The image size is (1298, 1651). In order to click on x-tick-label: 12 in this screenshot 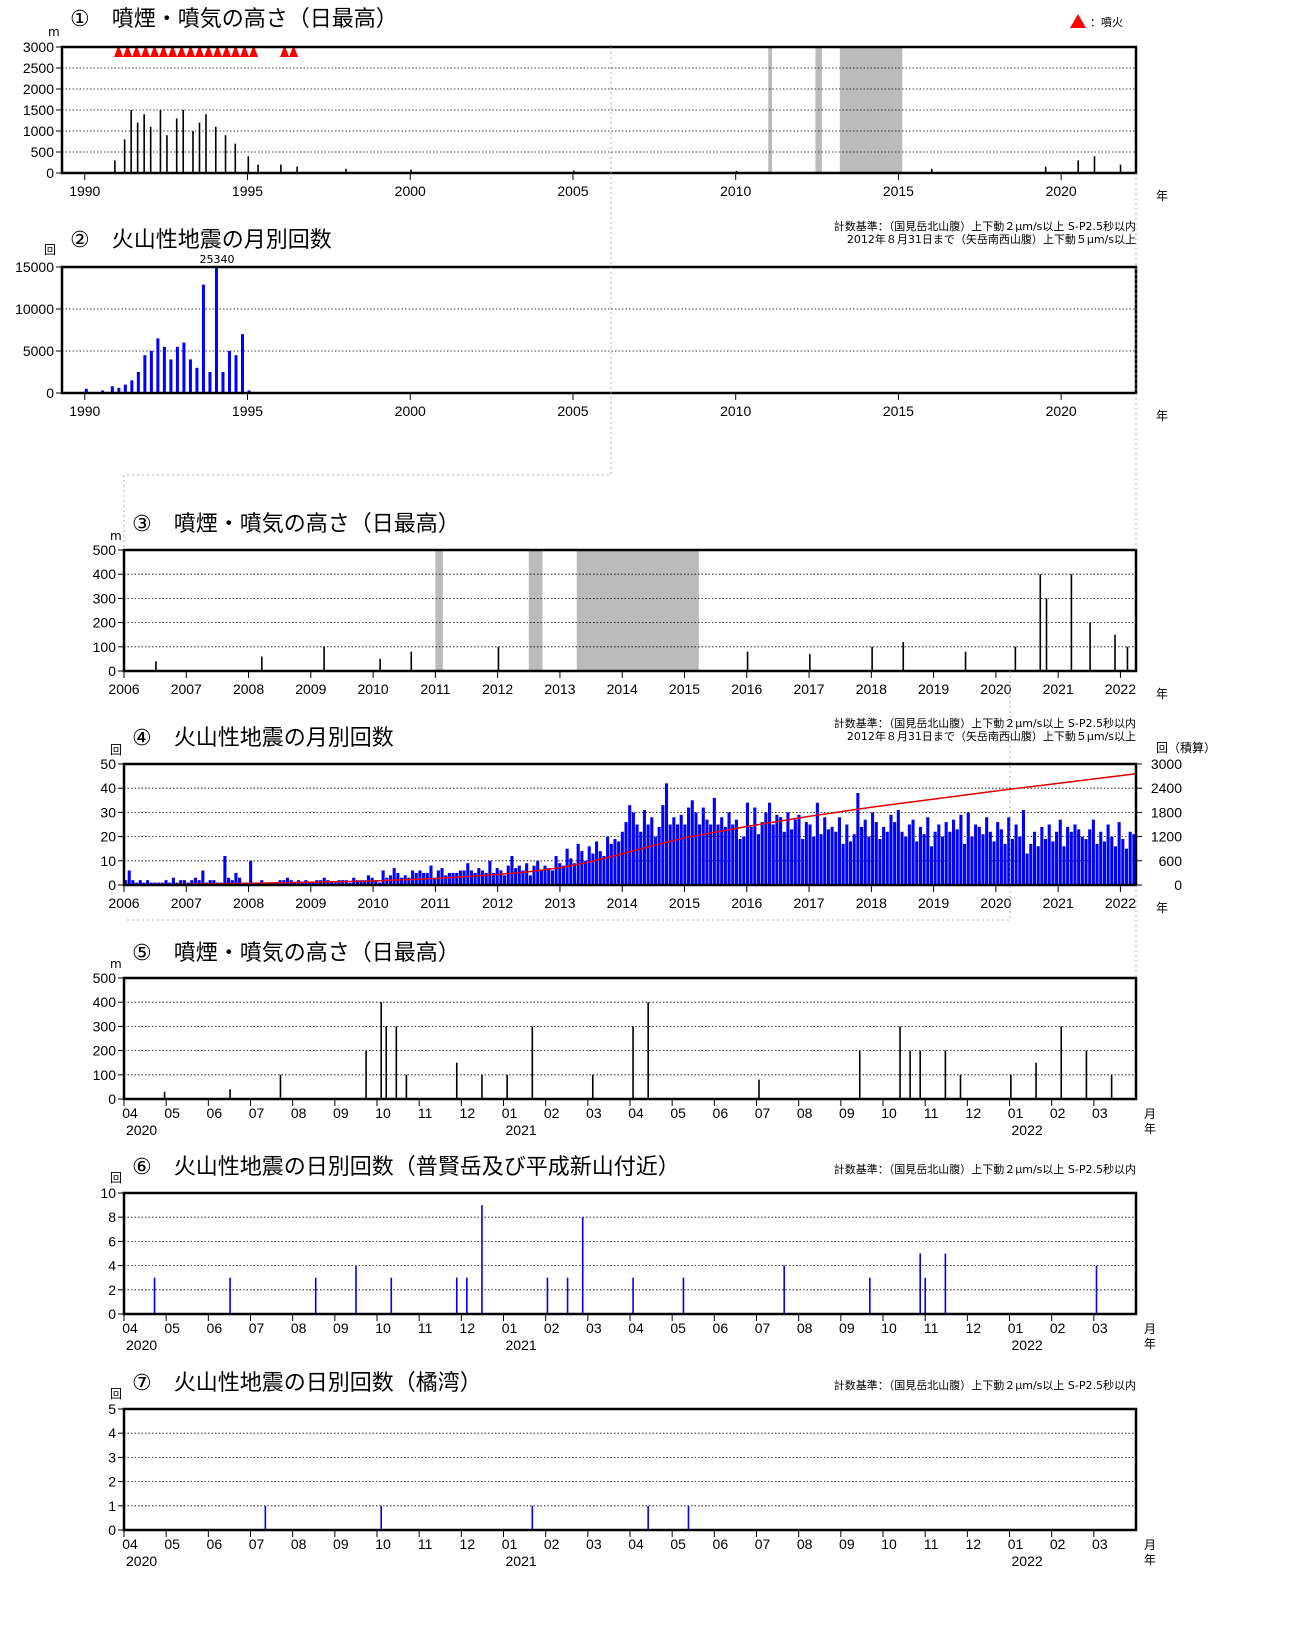, I will do `click(974, 1113)`.